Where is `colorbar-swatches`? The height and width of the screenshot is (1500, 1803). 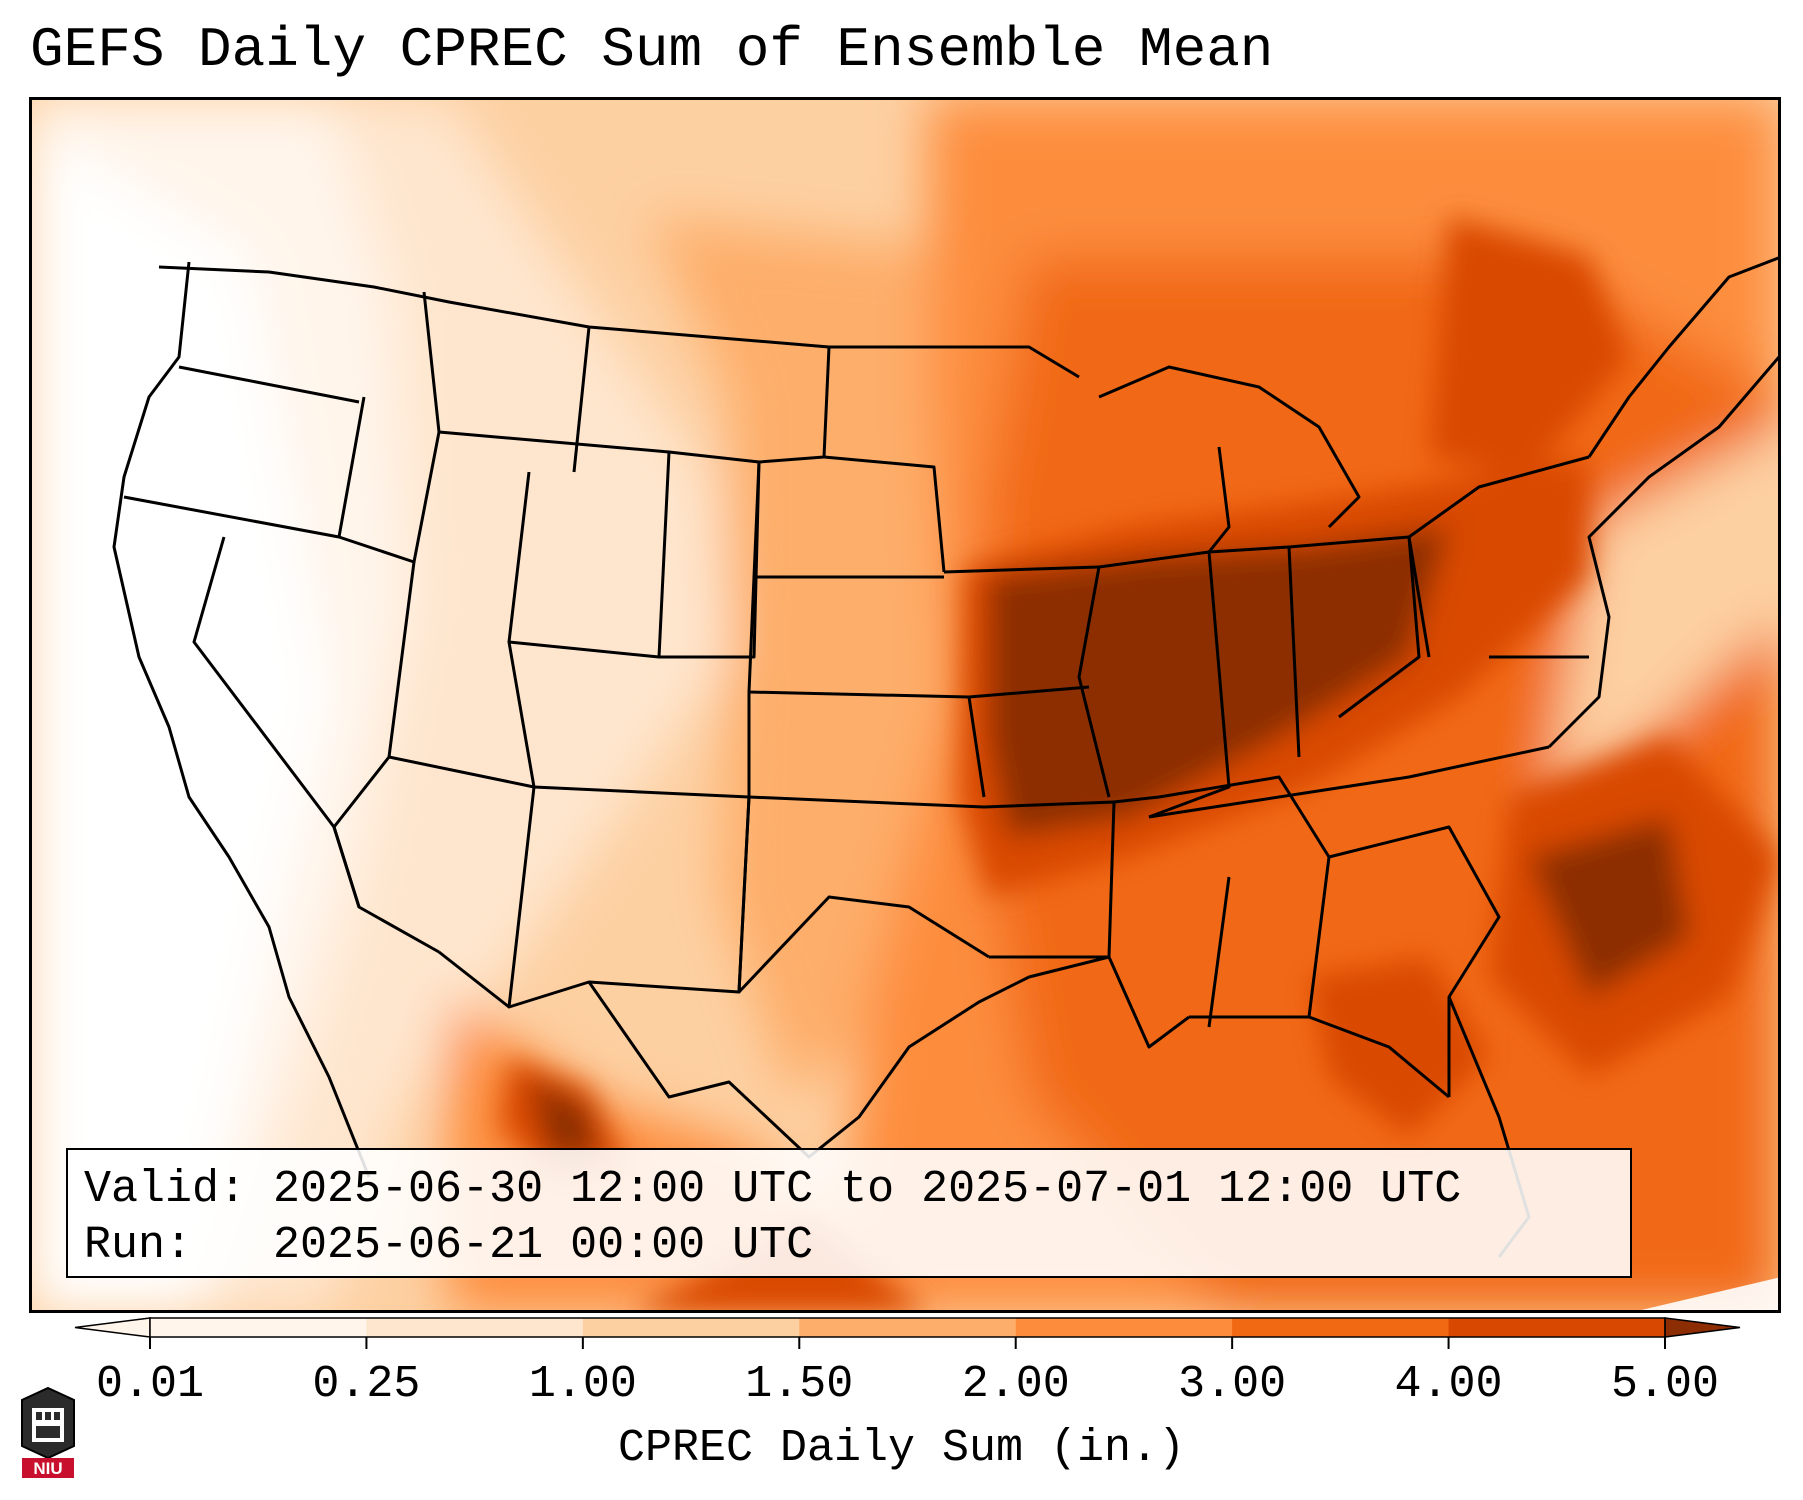
colorbar-swatches is located at coordinates (907, 1327).